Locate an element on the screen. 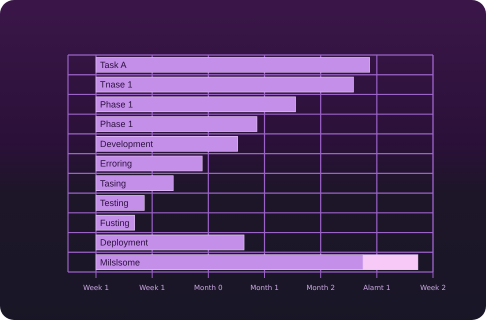 The width and height of the screenshot is (486, 320). y-tick-label: Deployment is located at coordinates (124, 243).